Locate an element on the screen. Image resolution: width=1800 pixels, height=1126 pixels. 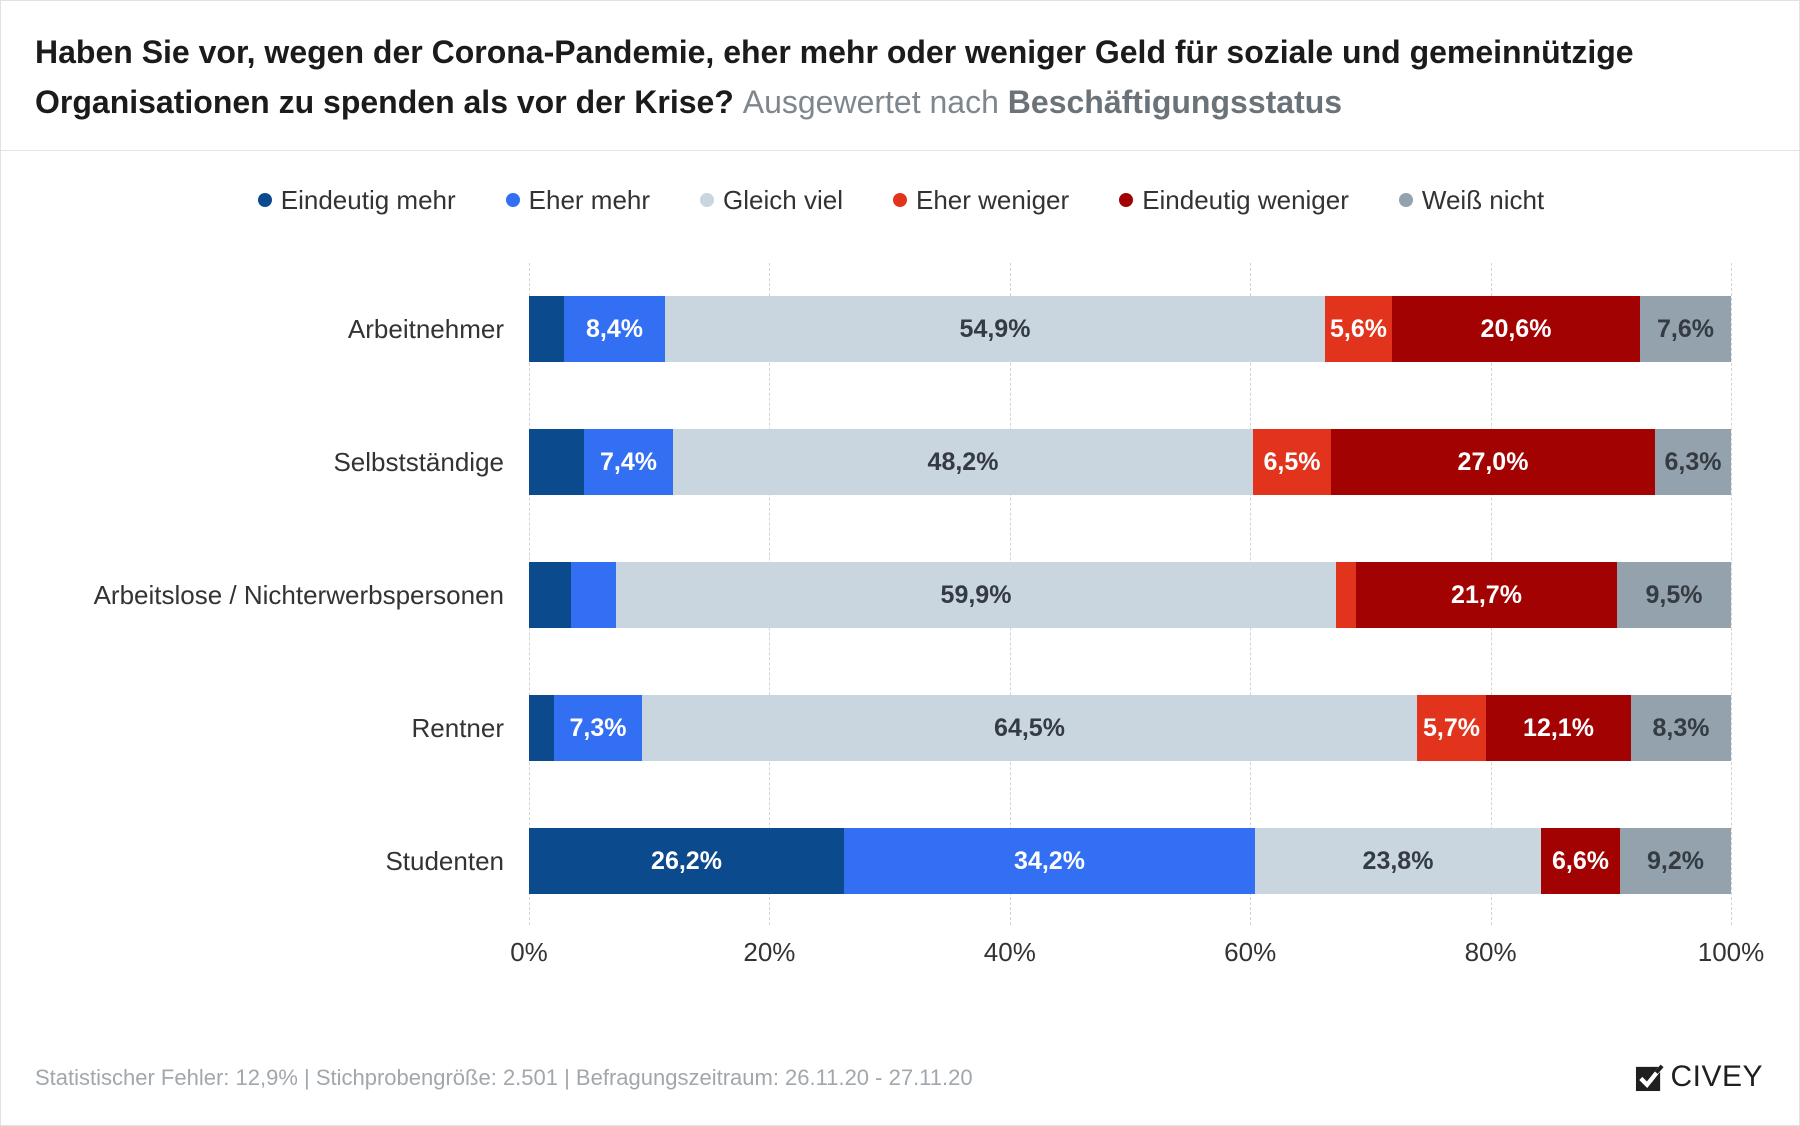
data-label: 64,5% is located at coordinates (1029, 727).